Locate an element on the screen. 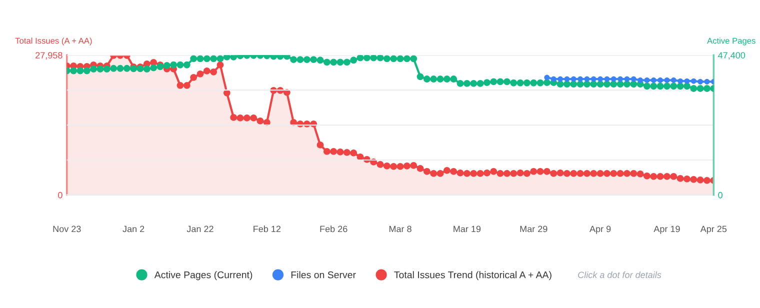 This screenshot has height=308, width=760. text: Click a dot for details is located at coordinates (620, 274).